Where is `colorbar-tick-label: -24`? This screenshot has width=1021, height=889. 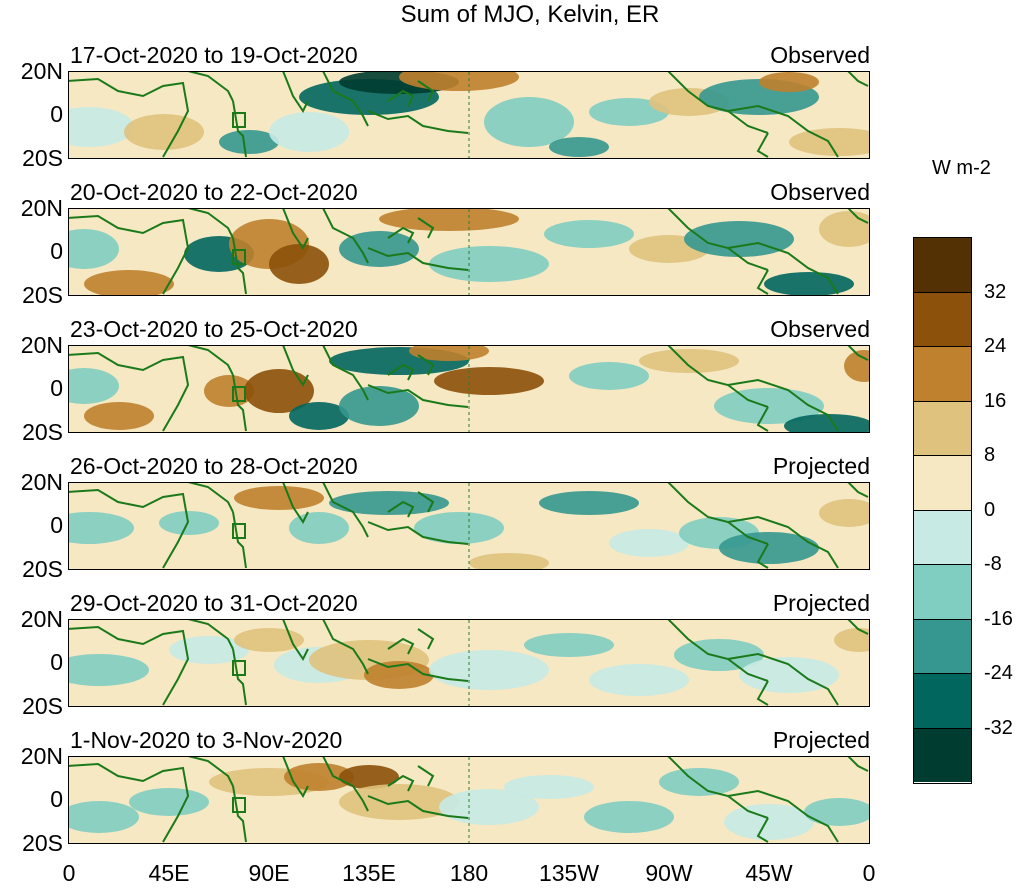 colorbar-tick-label: -24 is located at coordinates (998, 673).